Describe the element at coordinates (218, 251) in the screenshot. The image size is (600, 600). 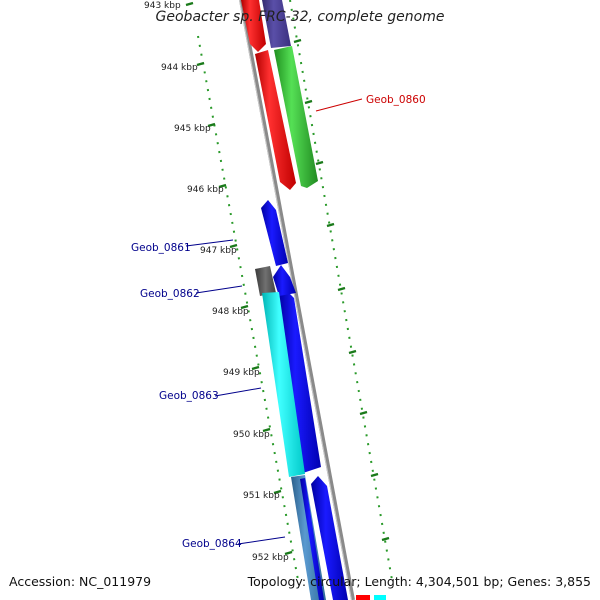
I see `tick-label-947: 947 kbp` at that location.